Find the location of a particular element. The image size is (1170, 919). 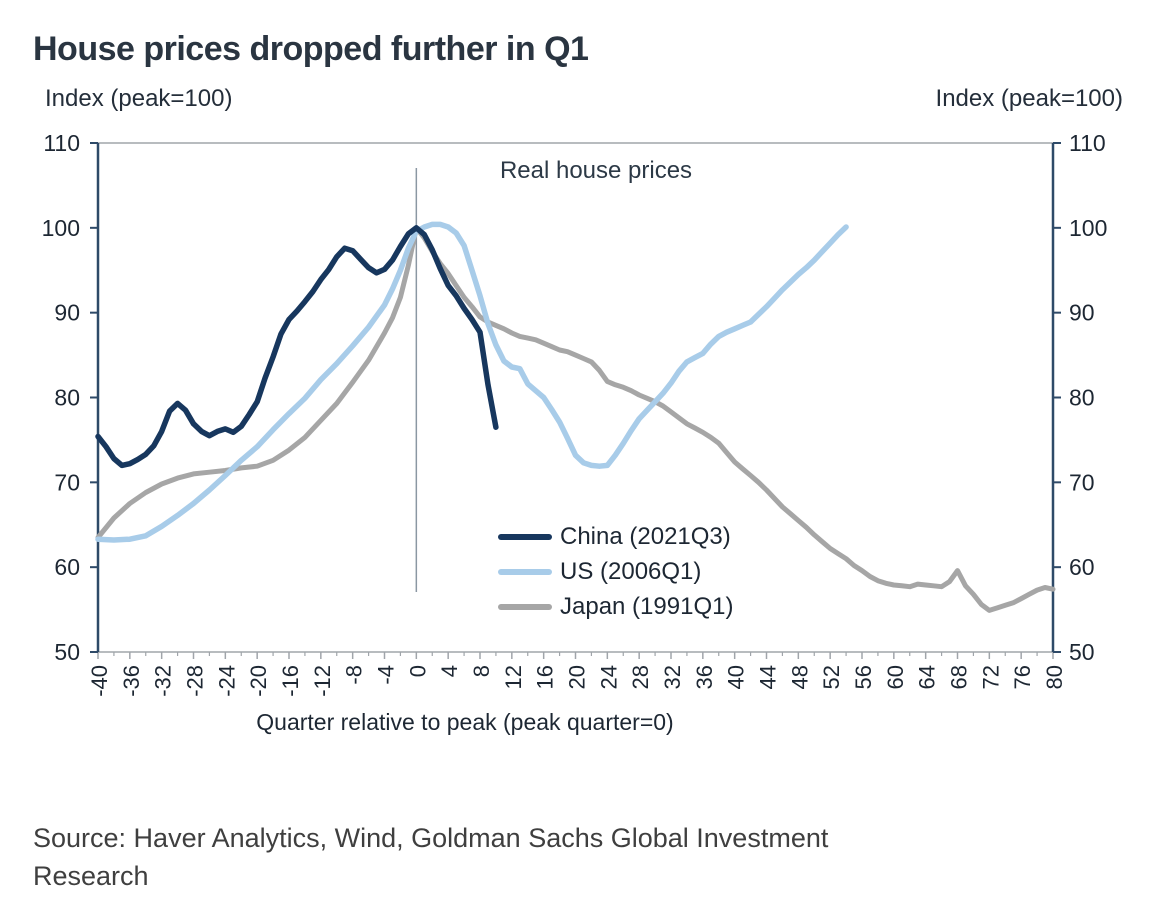

svg-text: -28 is located at coordinates (195, 681).